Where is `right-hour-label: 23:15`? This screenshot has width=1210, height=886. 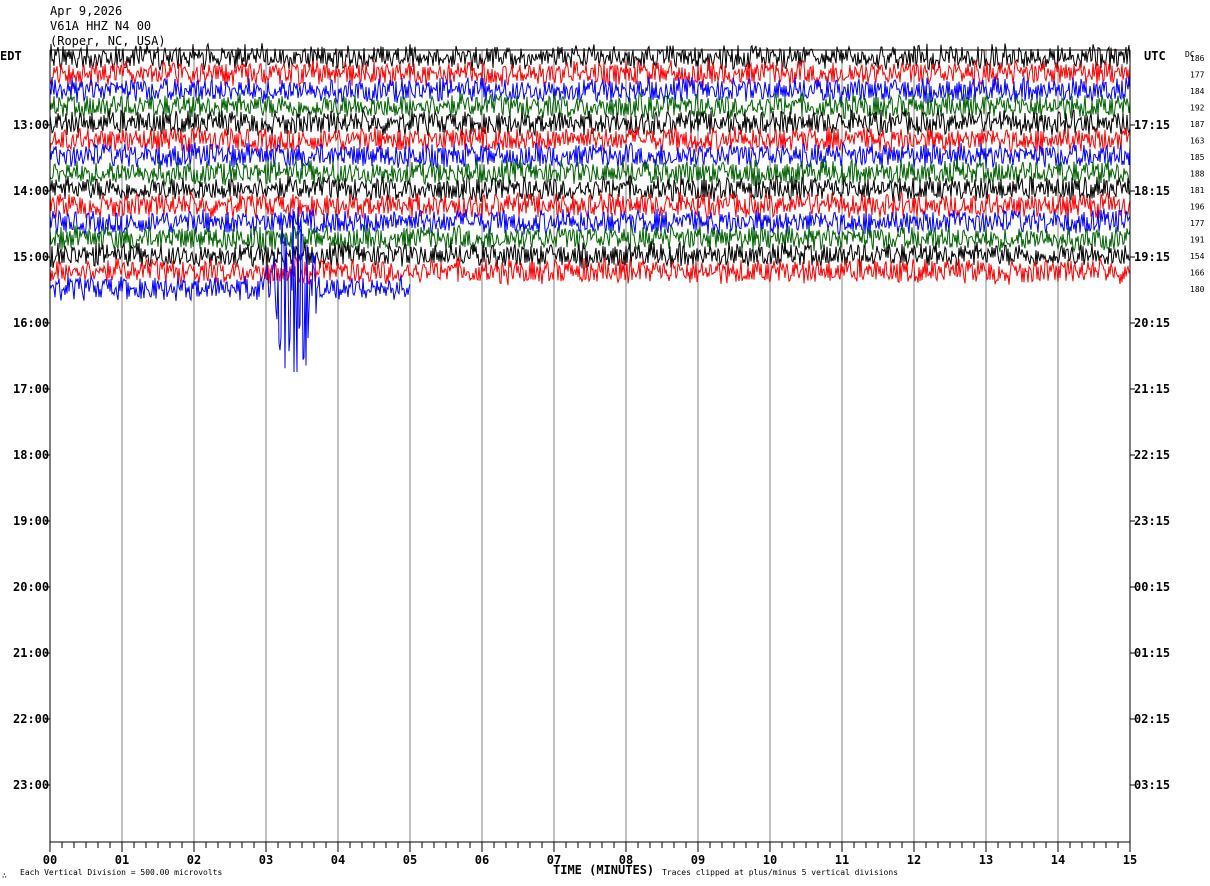 right-hour-label: 23:15 is located at coordinates (1152, 521).